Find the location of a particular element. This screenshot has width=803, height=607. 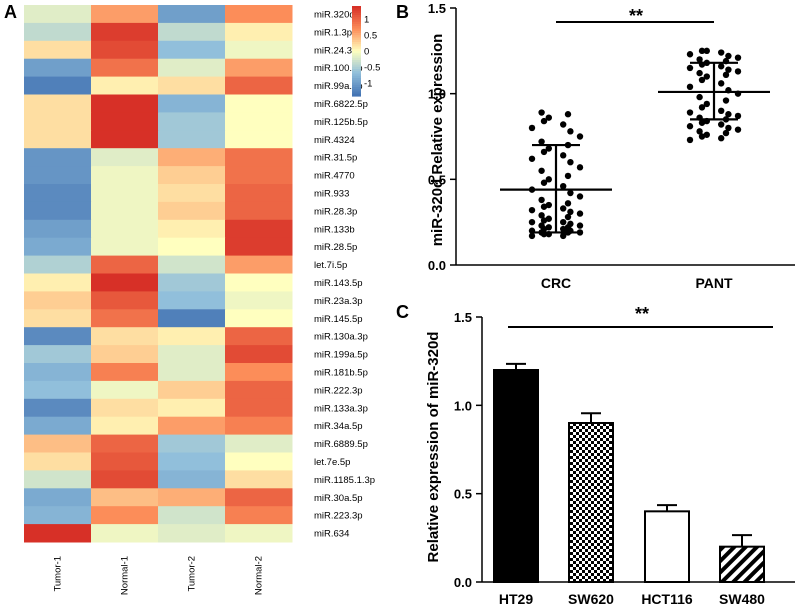

heatmap-row-label: miR.223.3p is located at coordinates (338, 516).